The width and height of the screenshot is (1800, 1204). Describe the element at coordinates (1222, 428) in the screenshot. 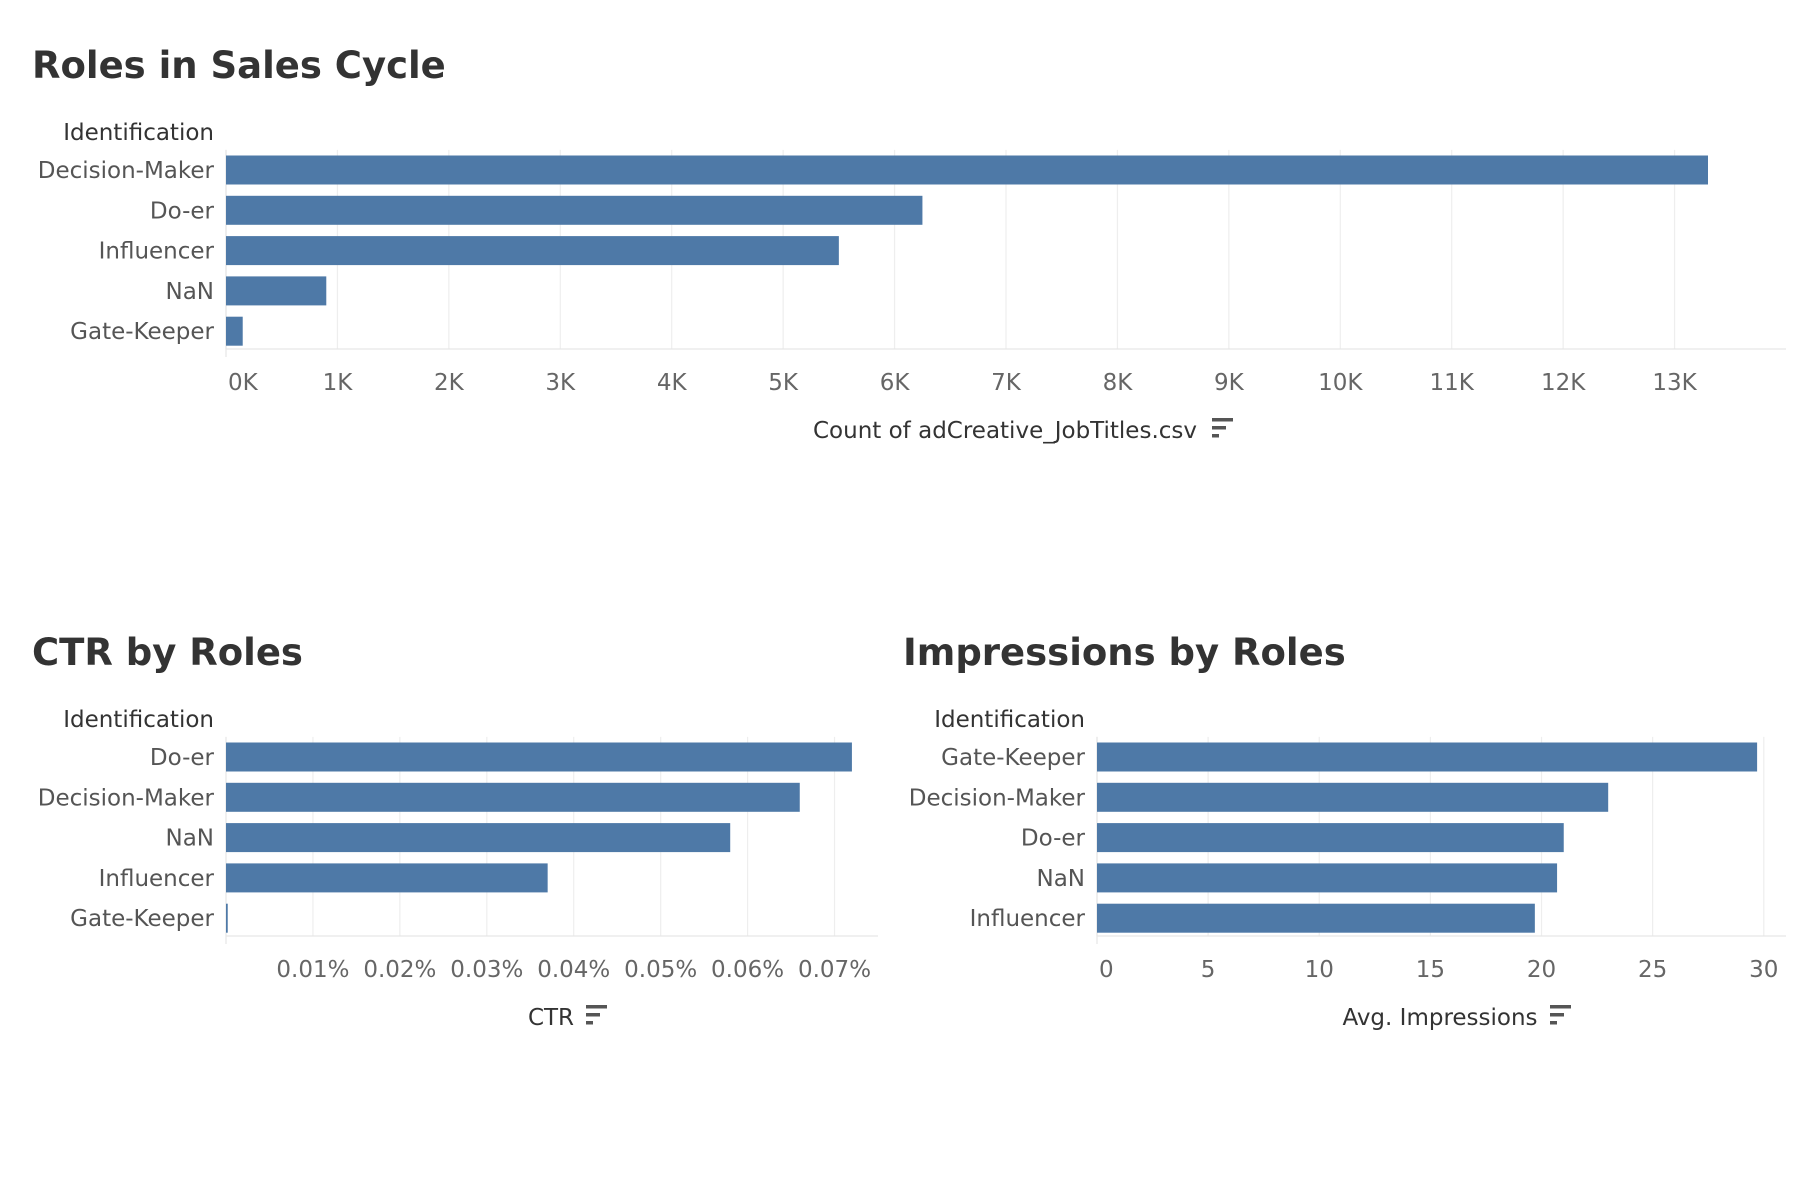

I see `roles-sort-icon` at that location.